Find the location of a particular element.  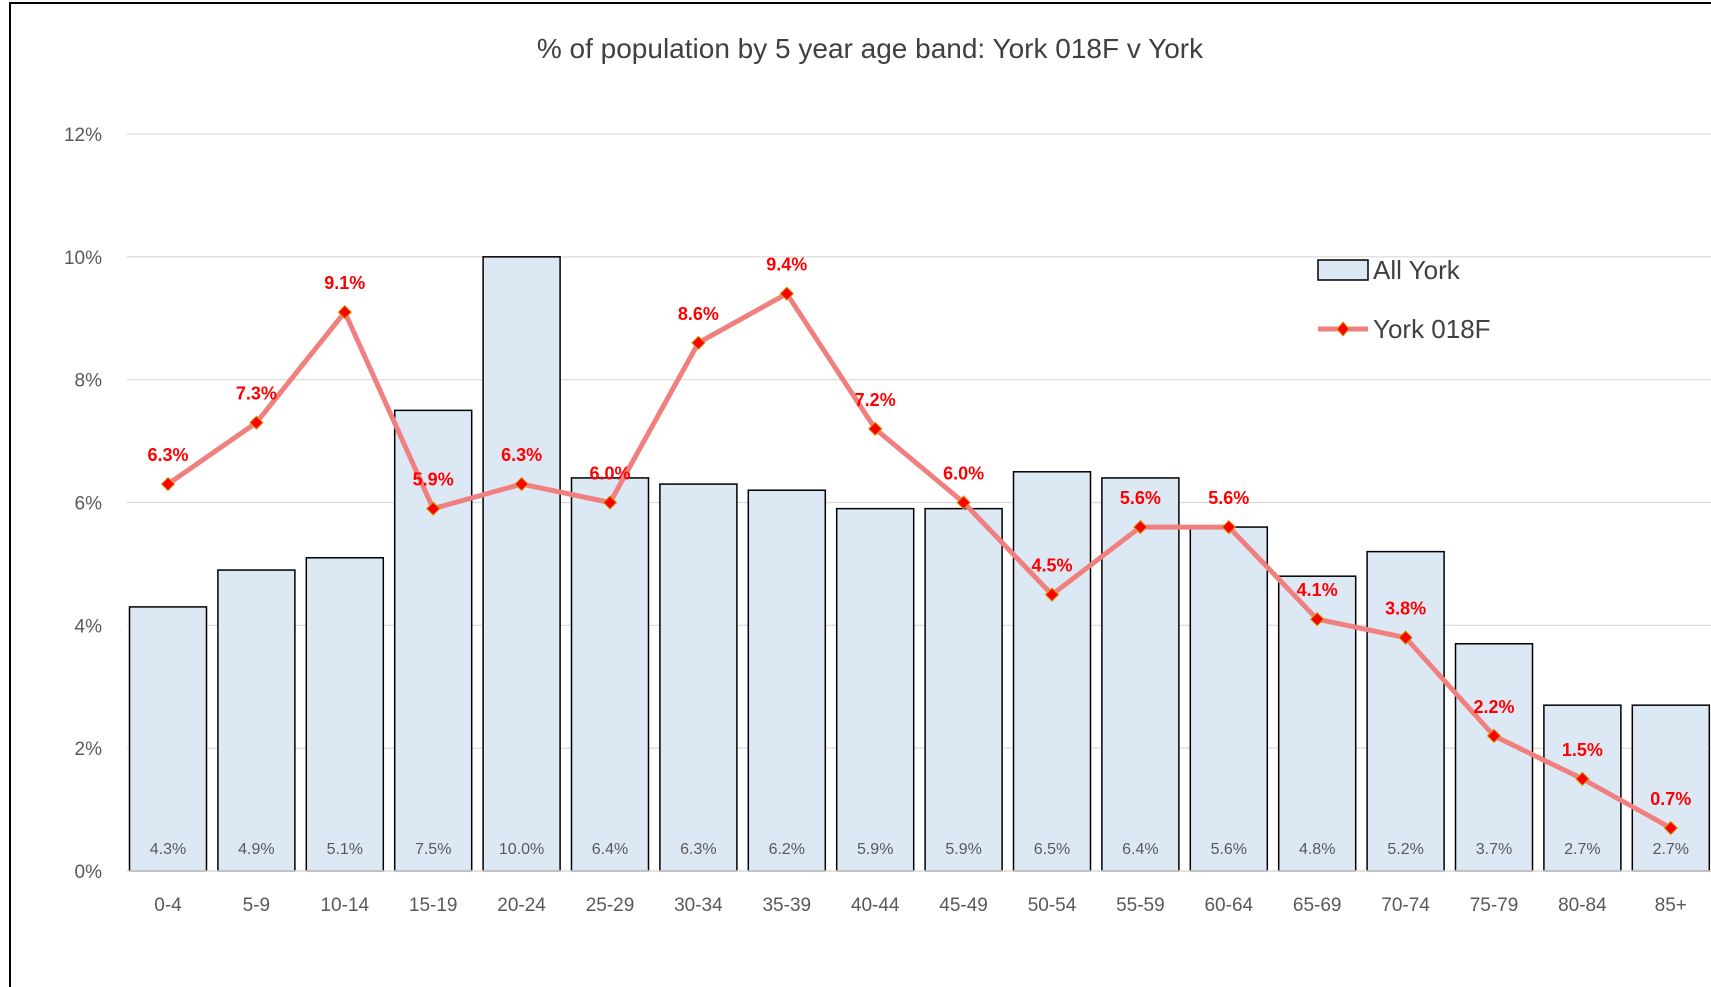

line-data-label: 8.6% is located at coordinates (698, 314).